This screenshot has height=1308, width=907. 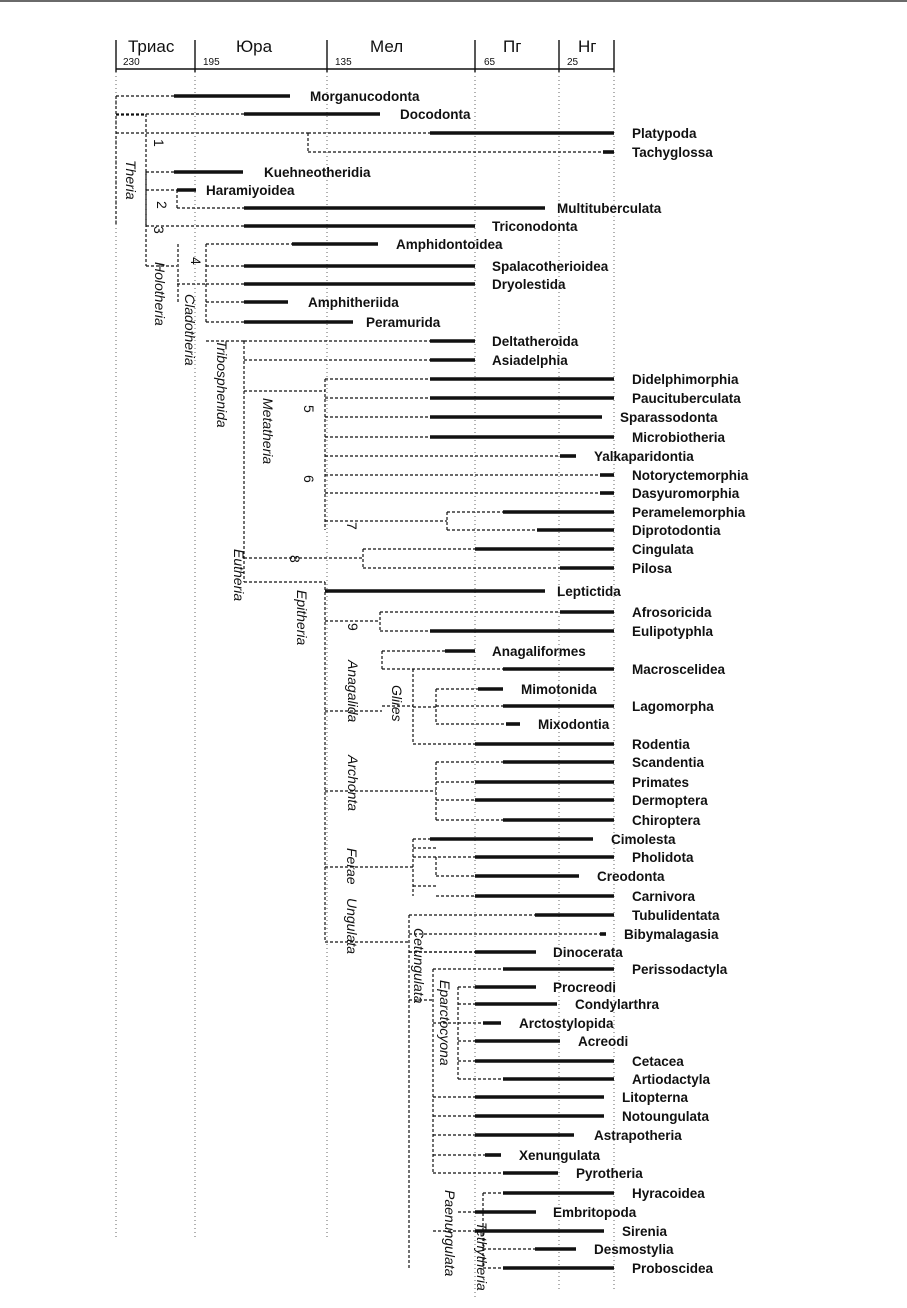 What do you see at coordinates (397, 703) in the screenshot?
I see `clade-label: Glires` at bounding box center [397, 703].